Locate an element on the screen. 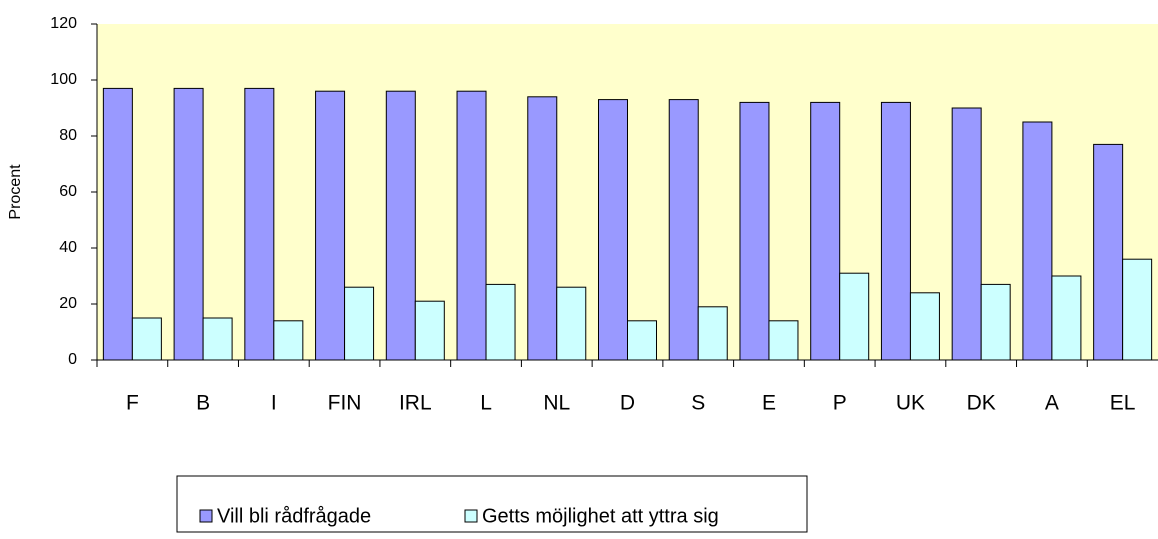  x-tick-label: DK is located at coordinates (981, 403).